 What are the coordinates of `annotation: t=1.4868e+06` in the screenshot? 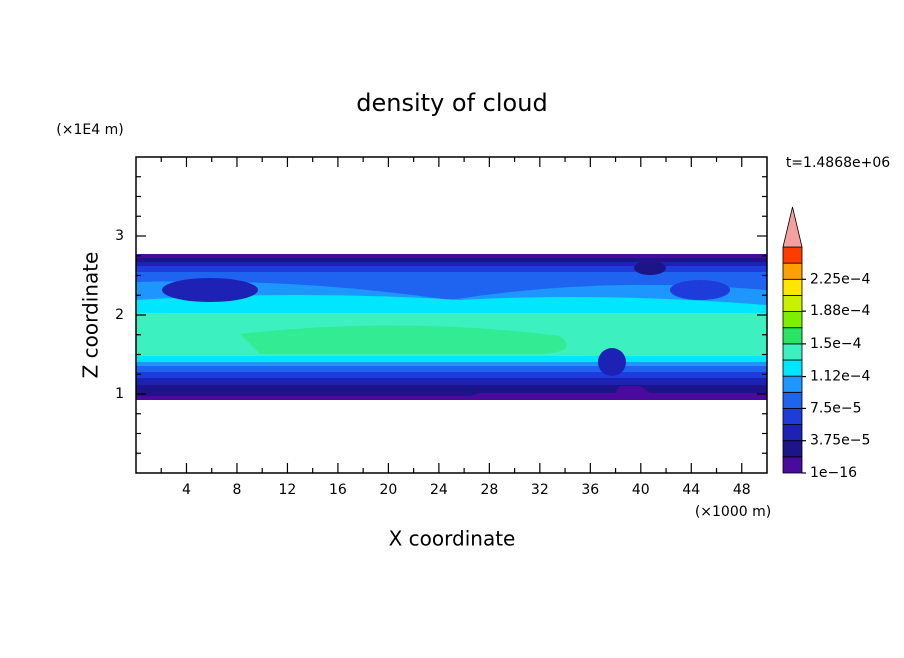 It's located at (838, 163).